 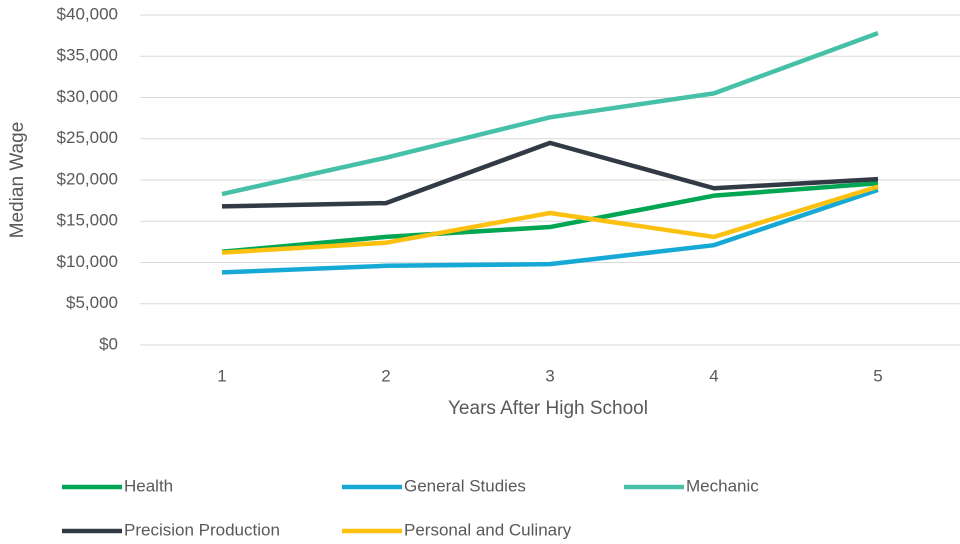 What do you see at coordinates (221, 375) in the screenshot?
I see `x-tick-label: 1` at bounding box center [221, 375].